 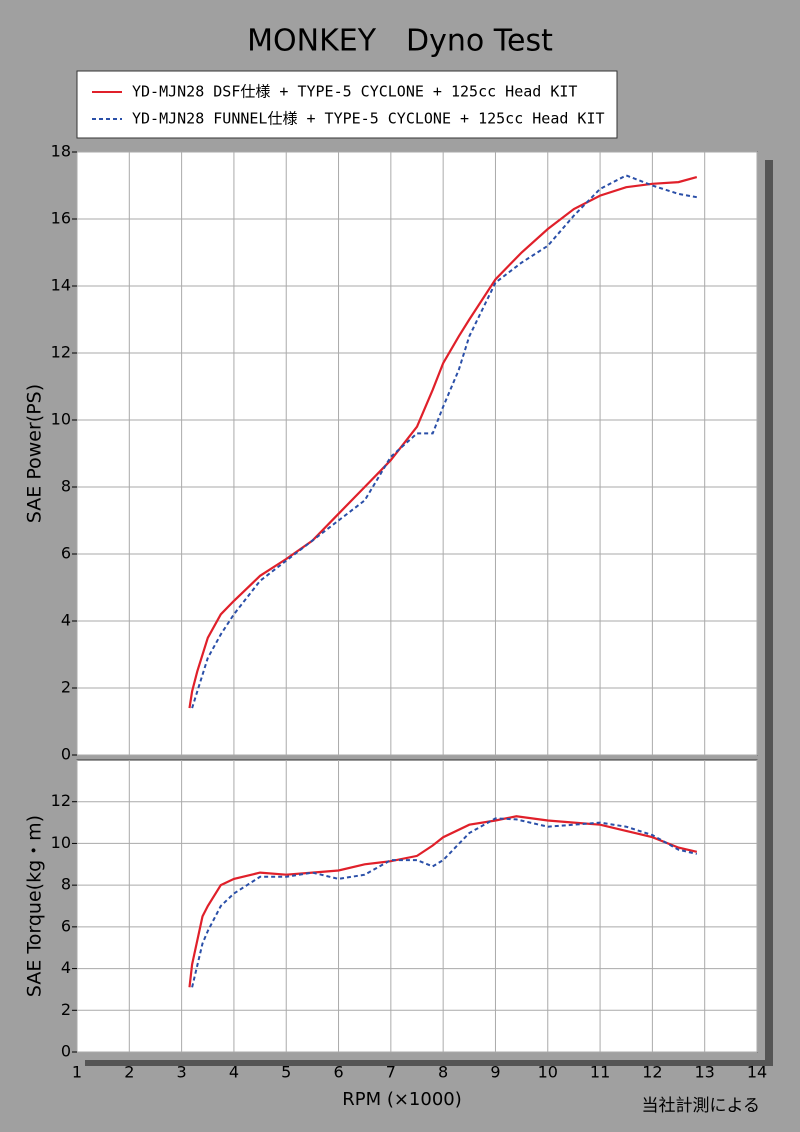 I want to click on chart-title: MONKEY Dyno Test, so click(x=400, y=41).